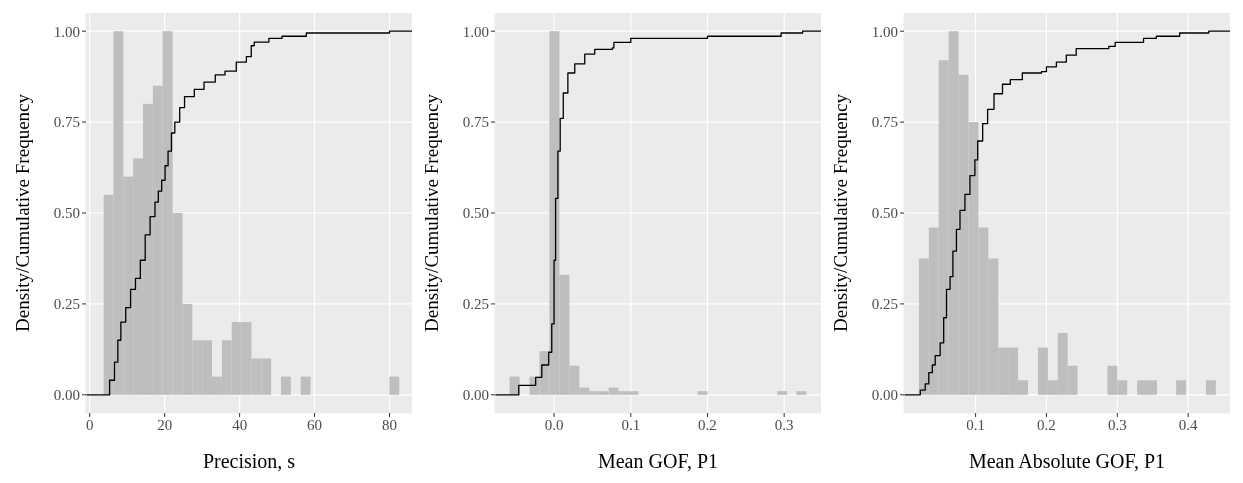 The image size is (1243, 483). What do you see at coordinates (165, 424) in the screenshot?
I see `x-tick-label: 20` at bounding box center [165, 424].